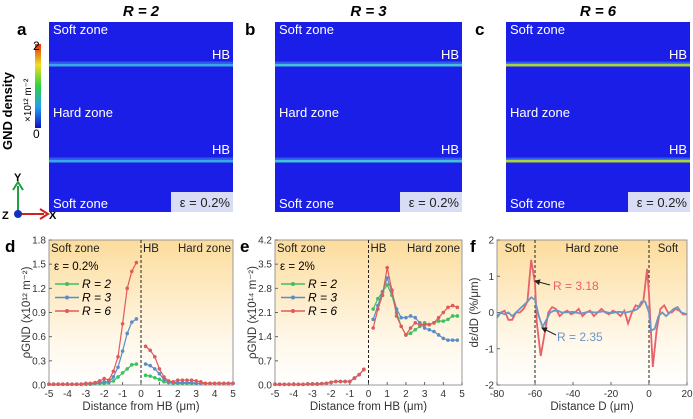 The image size is (693, 419). I want to click on y-tick-label: 0.0, so click(265, 386).